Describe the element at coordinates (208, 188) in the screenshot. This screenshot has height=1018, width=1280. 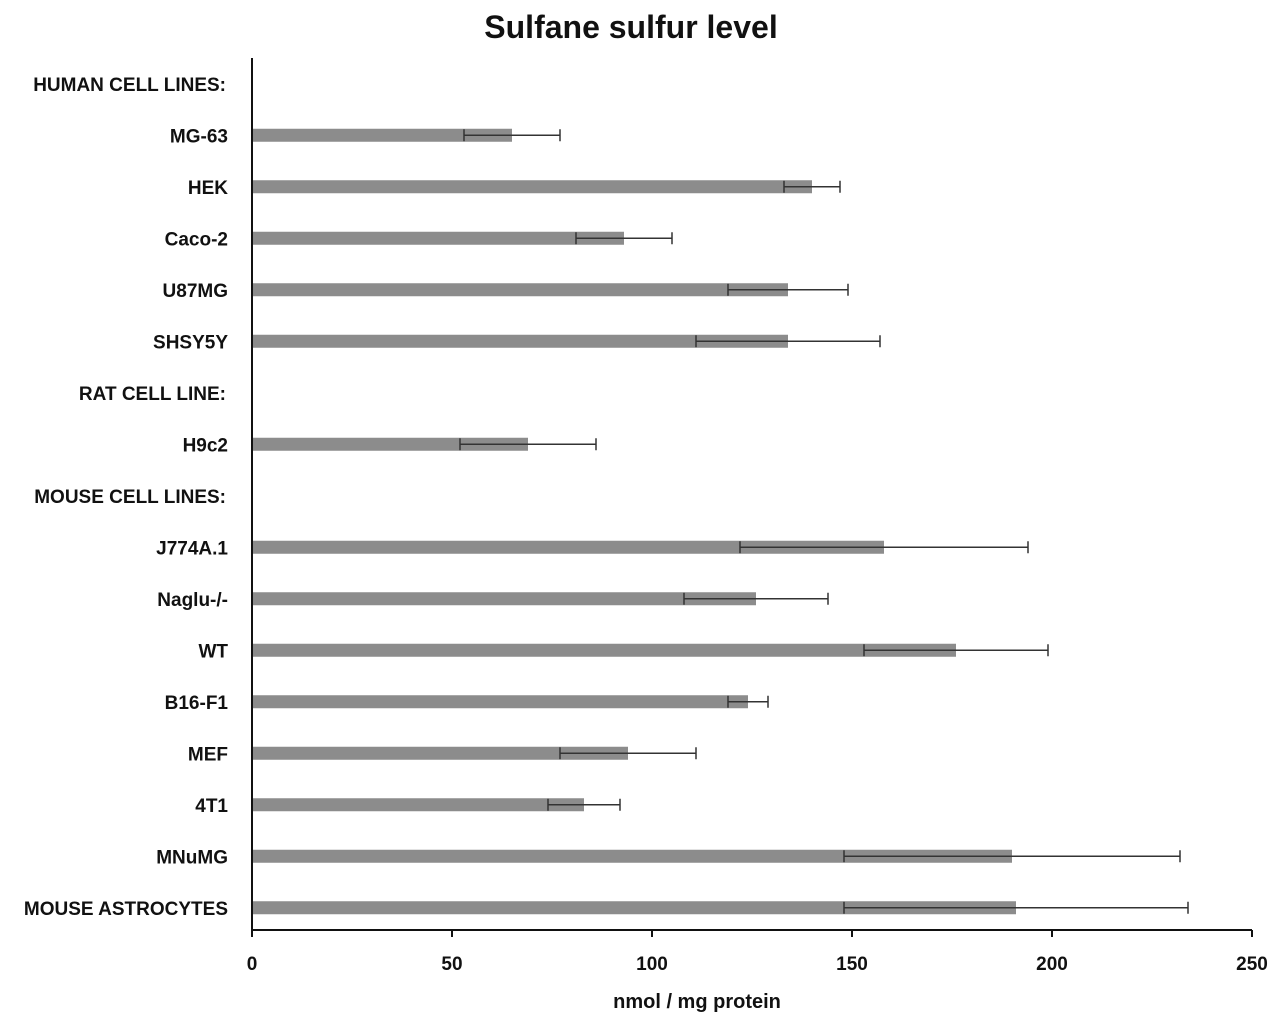
I see `category-label: HEK` at that location.